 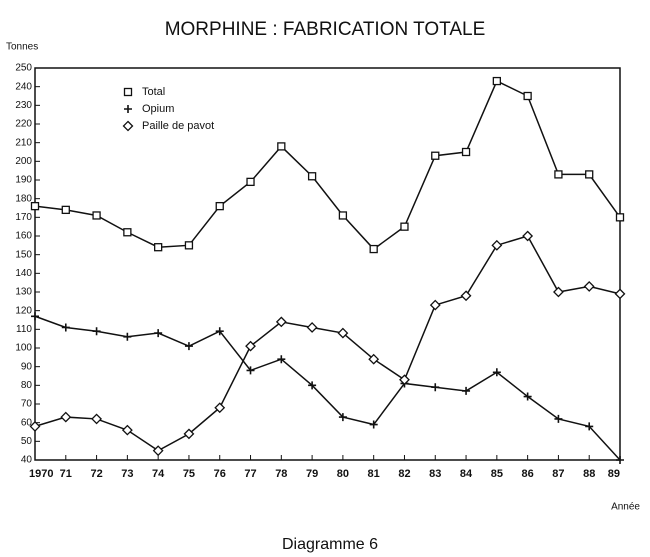 I want to click on y-tick-label: 160, so click(x=23, y=236).